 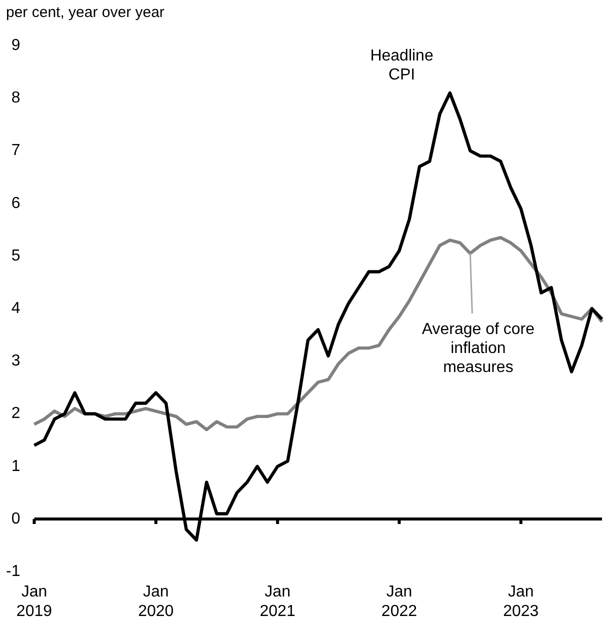 I want to click on x-tick-label: Jan 2020, so click(x=156, y=602).